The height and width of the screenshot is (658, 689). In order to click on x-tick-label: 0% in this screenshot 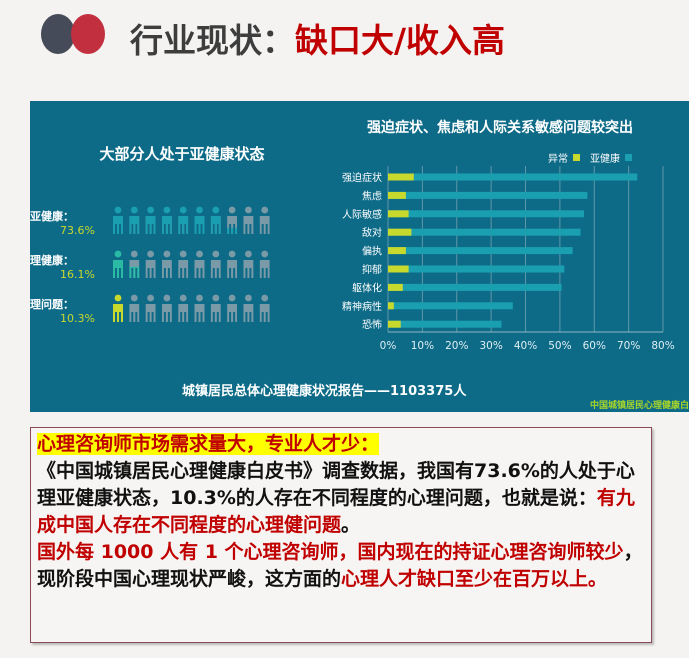, I will do `click(388, 346)`.